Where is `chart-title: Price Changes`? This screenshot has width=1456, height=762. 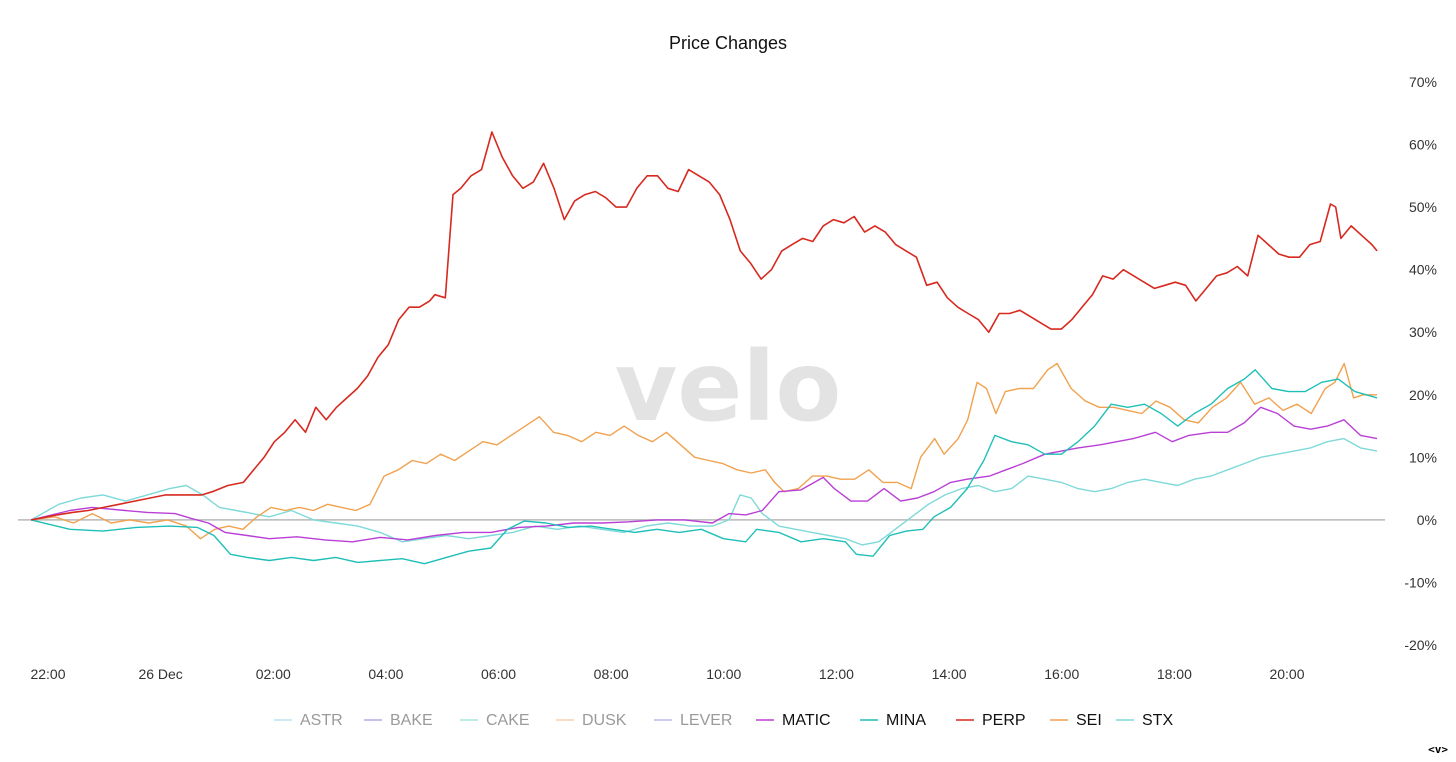 chart-title: Price Changes is located at coordinates (728, 43).